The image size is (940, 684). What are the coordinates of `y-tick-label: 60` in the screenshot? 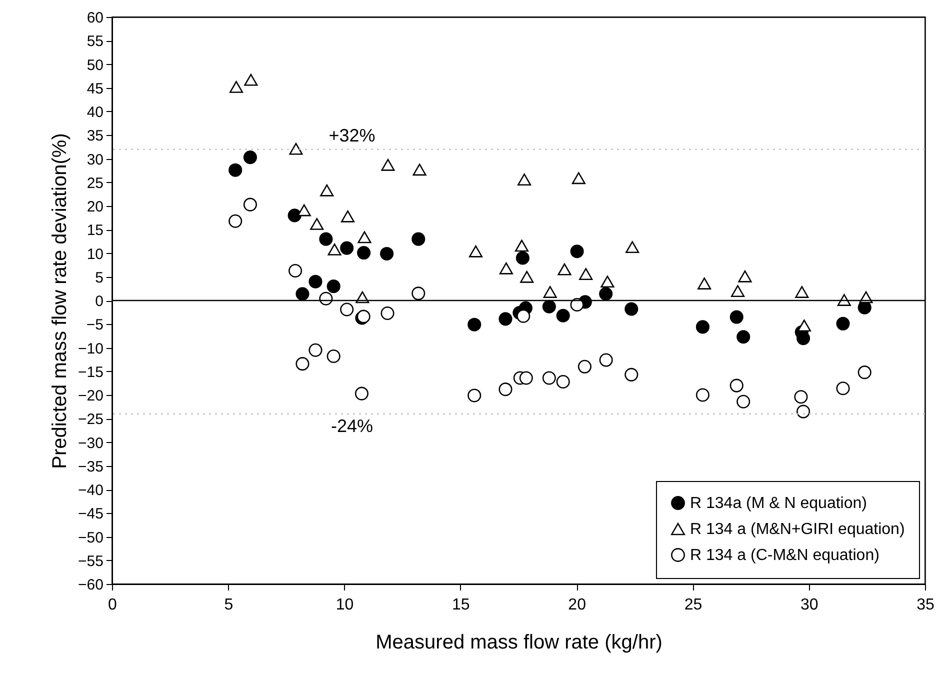 It's located at (95, 18).